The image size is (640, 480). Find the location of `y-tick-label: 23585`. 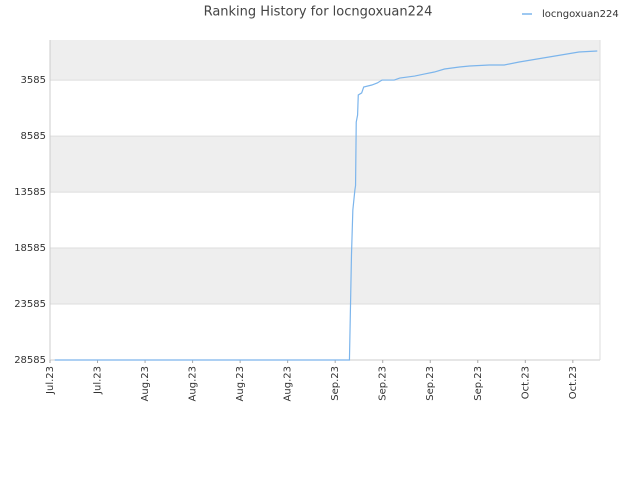

y-tick-label: 23585 is located at coordinates (30, 304).